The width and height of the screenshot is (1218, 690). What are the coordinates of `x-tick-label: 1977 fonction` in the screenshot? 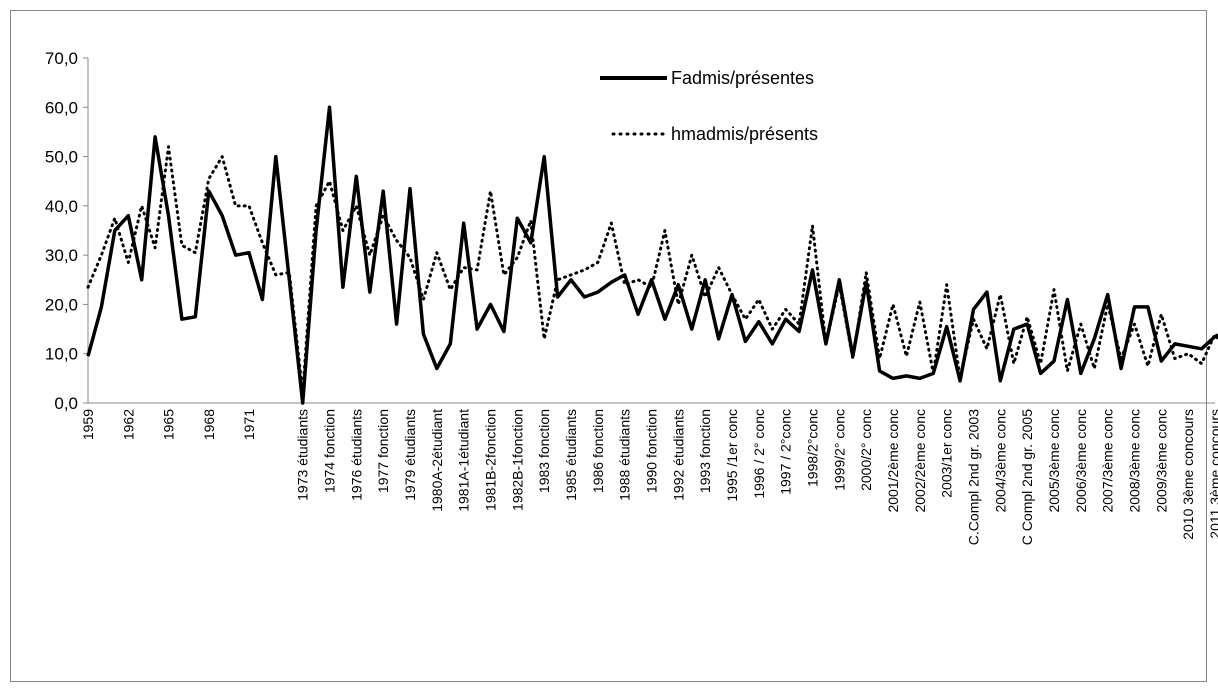 It's located at (383, 451).